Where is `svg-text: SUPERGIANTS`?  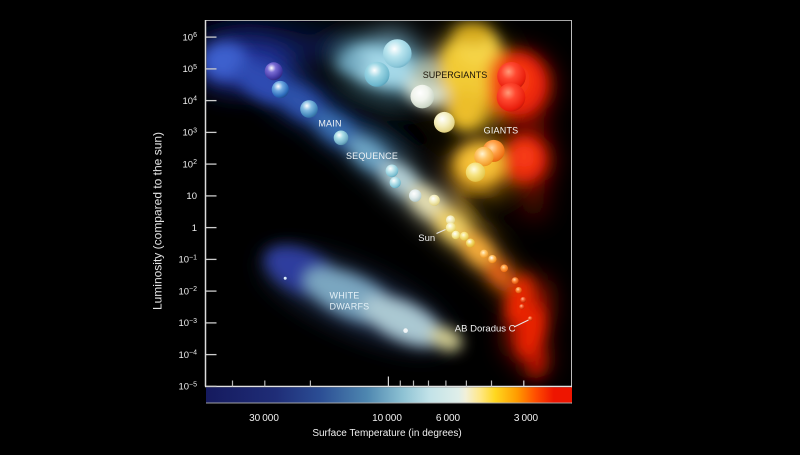
svg-text: SUPERGIANTS is located at coordinates (455, 75).